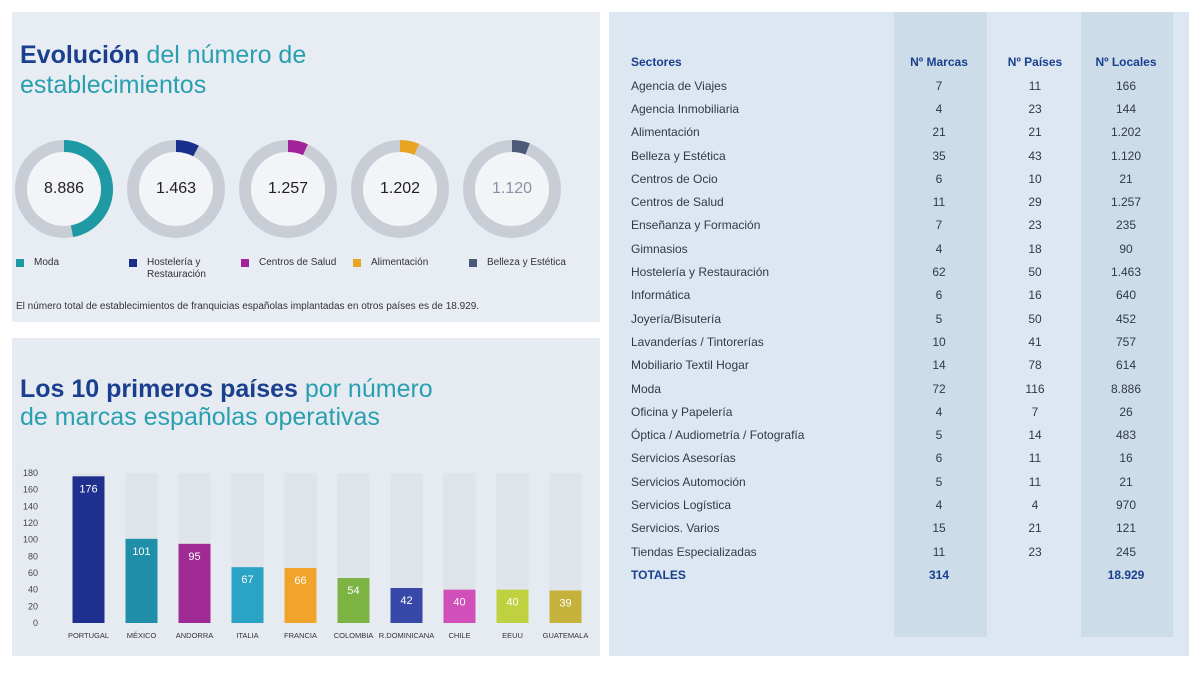 The image size is (1200, 675). I want to click on sector-name-cell: Óptica / Audiometría / Fotografía, so click(718, 435).